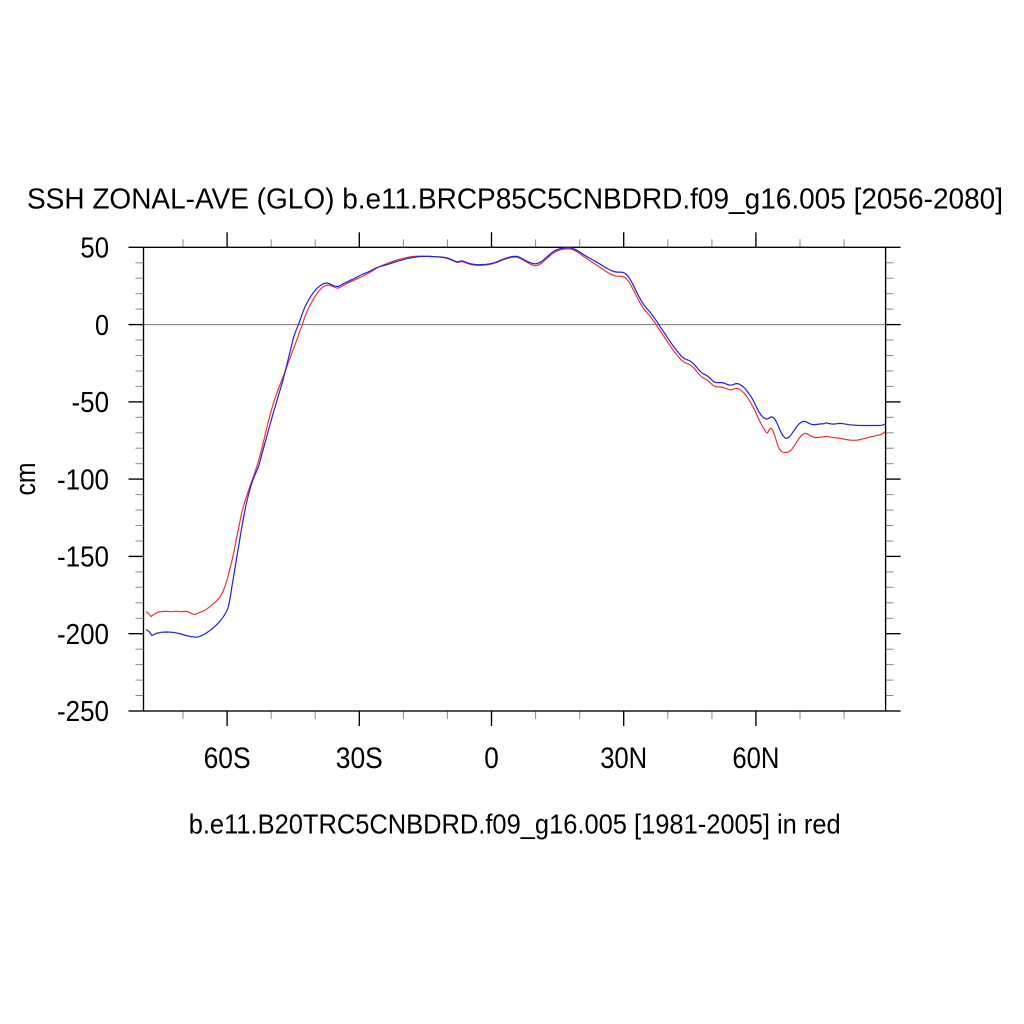  I want to click on svg-text: 60N, so click(755, 758).